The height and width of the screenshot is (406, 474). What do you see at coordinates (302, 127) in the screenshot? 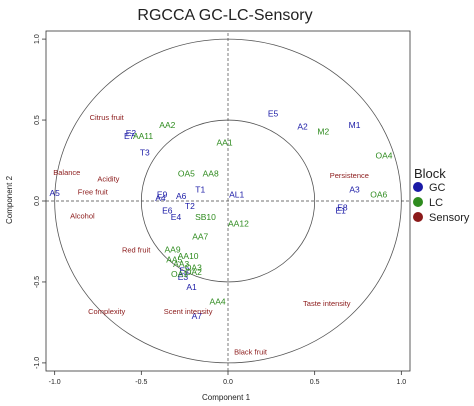
I see `point-label-gc: A2` at bounding box center [302, 127].